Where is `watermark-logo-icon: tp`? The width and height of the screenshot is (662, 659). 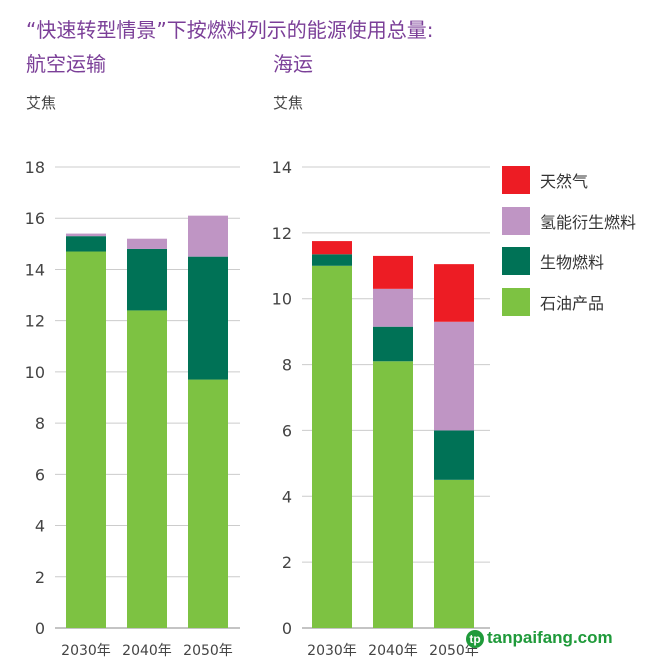 watermark-logo-icon: tp is located at coordinates (475, 638).